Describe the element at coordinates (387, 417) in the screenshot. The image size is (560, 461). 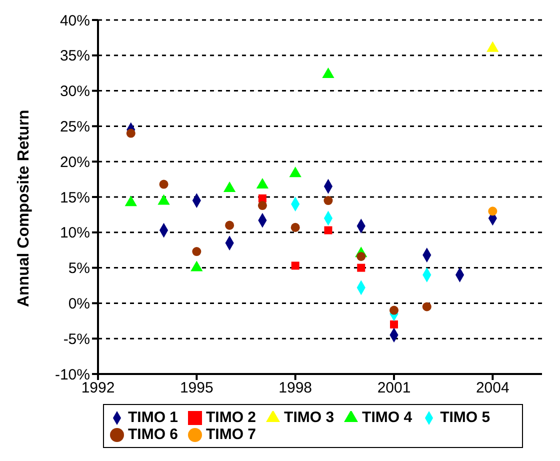
I see `legend-label: TIMO 4` at that location.